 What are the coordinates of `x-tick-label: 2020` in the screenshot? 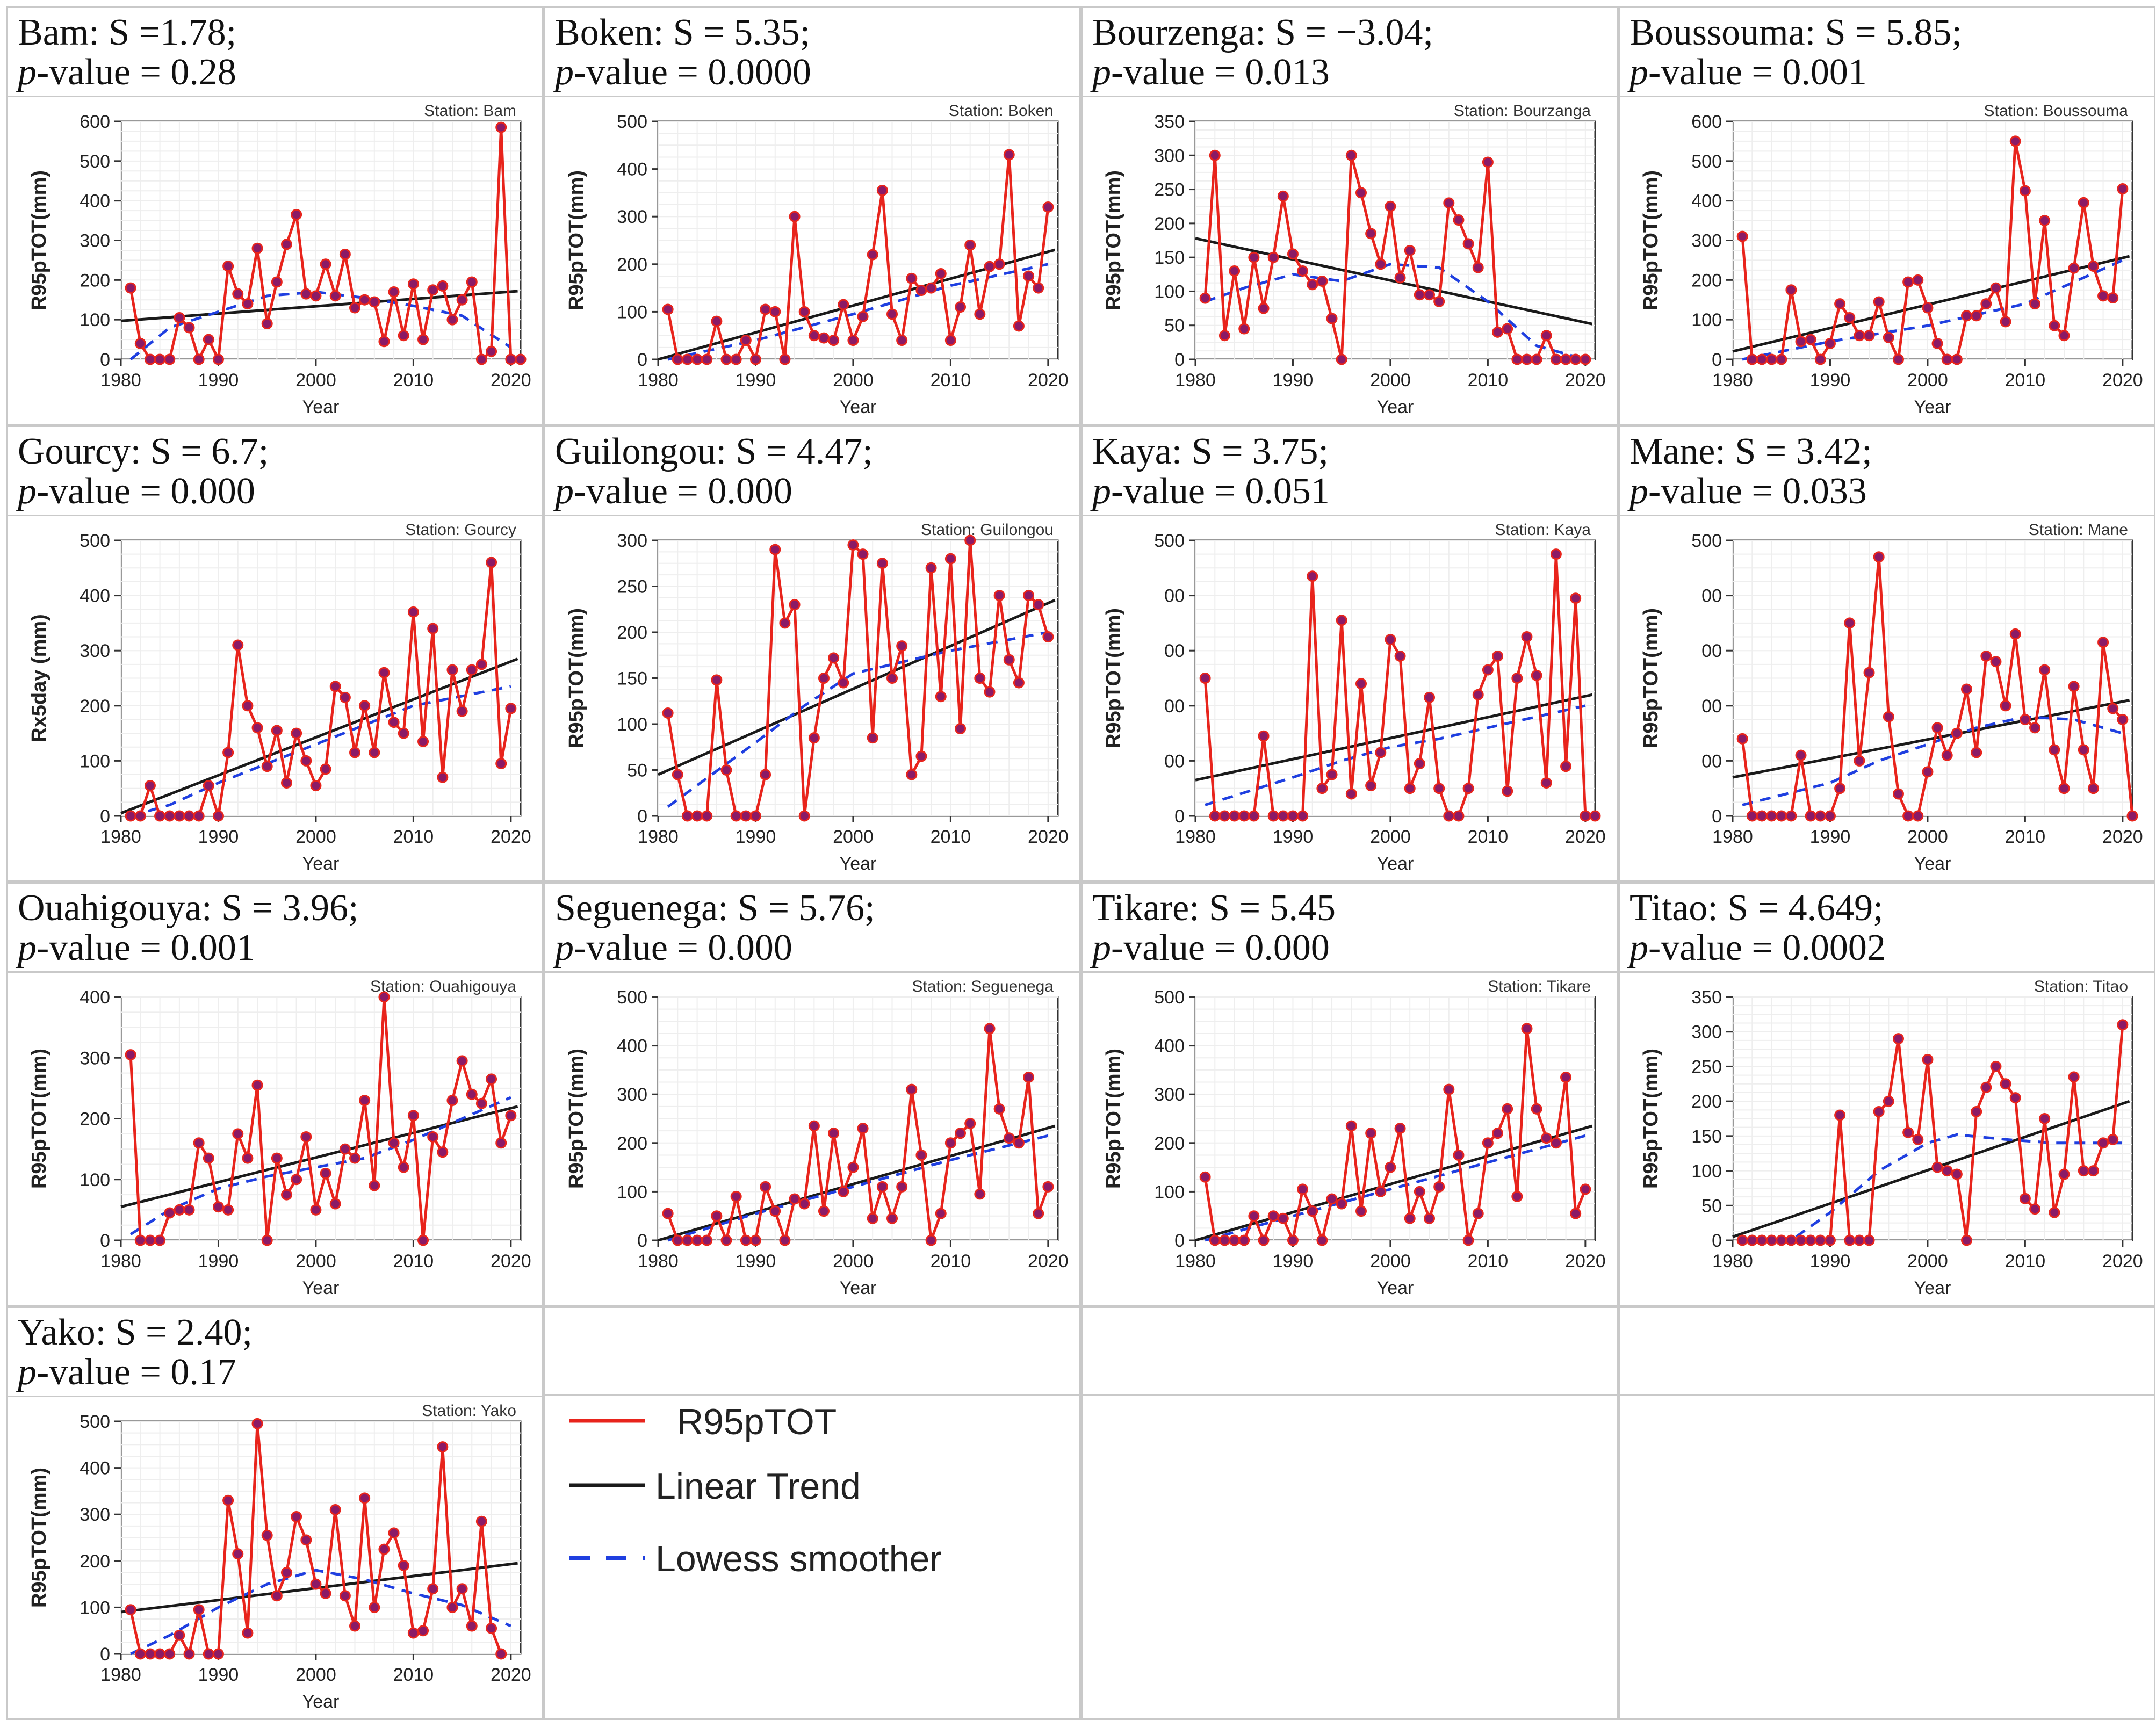 It's located at (2122, 837).